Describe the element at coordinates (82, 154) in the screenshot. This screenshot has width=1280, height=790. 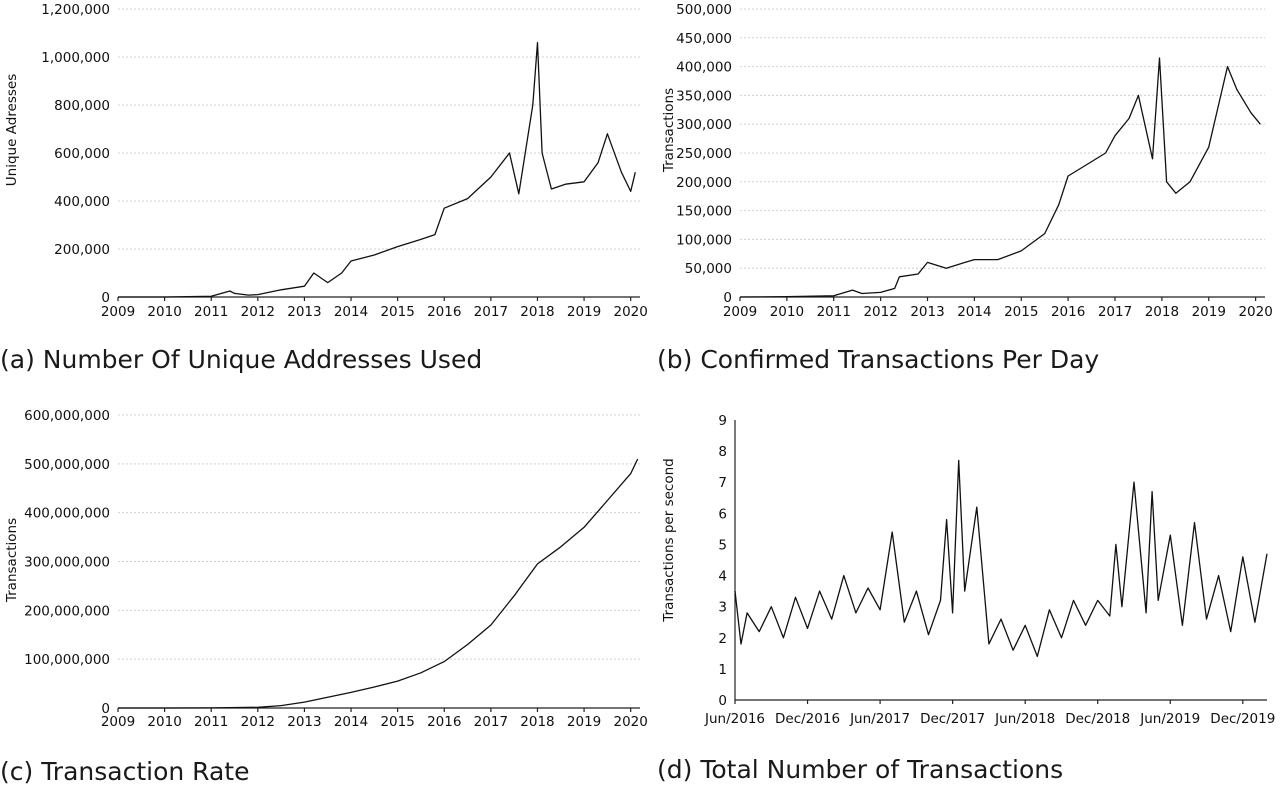
I see `y-tick-label: 600,000` at that location.